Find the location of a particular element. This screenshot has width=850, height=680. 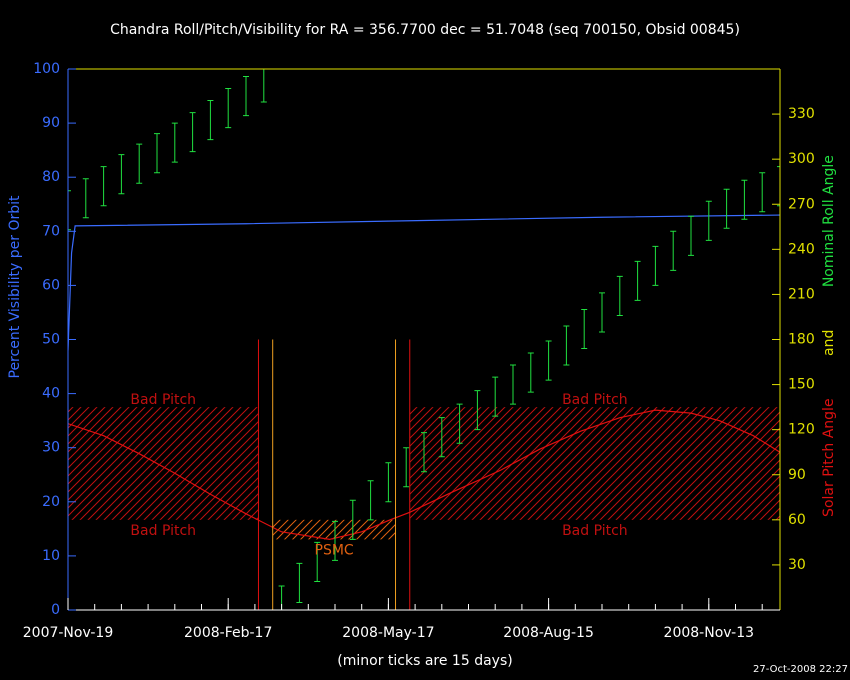

y-tick-label: 70 is located at coordinates (51, 231).